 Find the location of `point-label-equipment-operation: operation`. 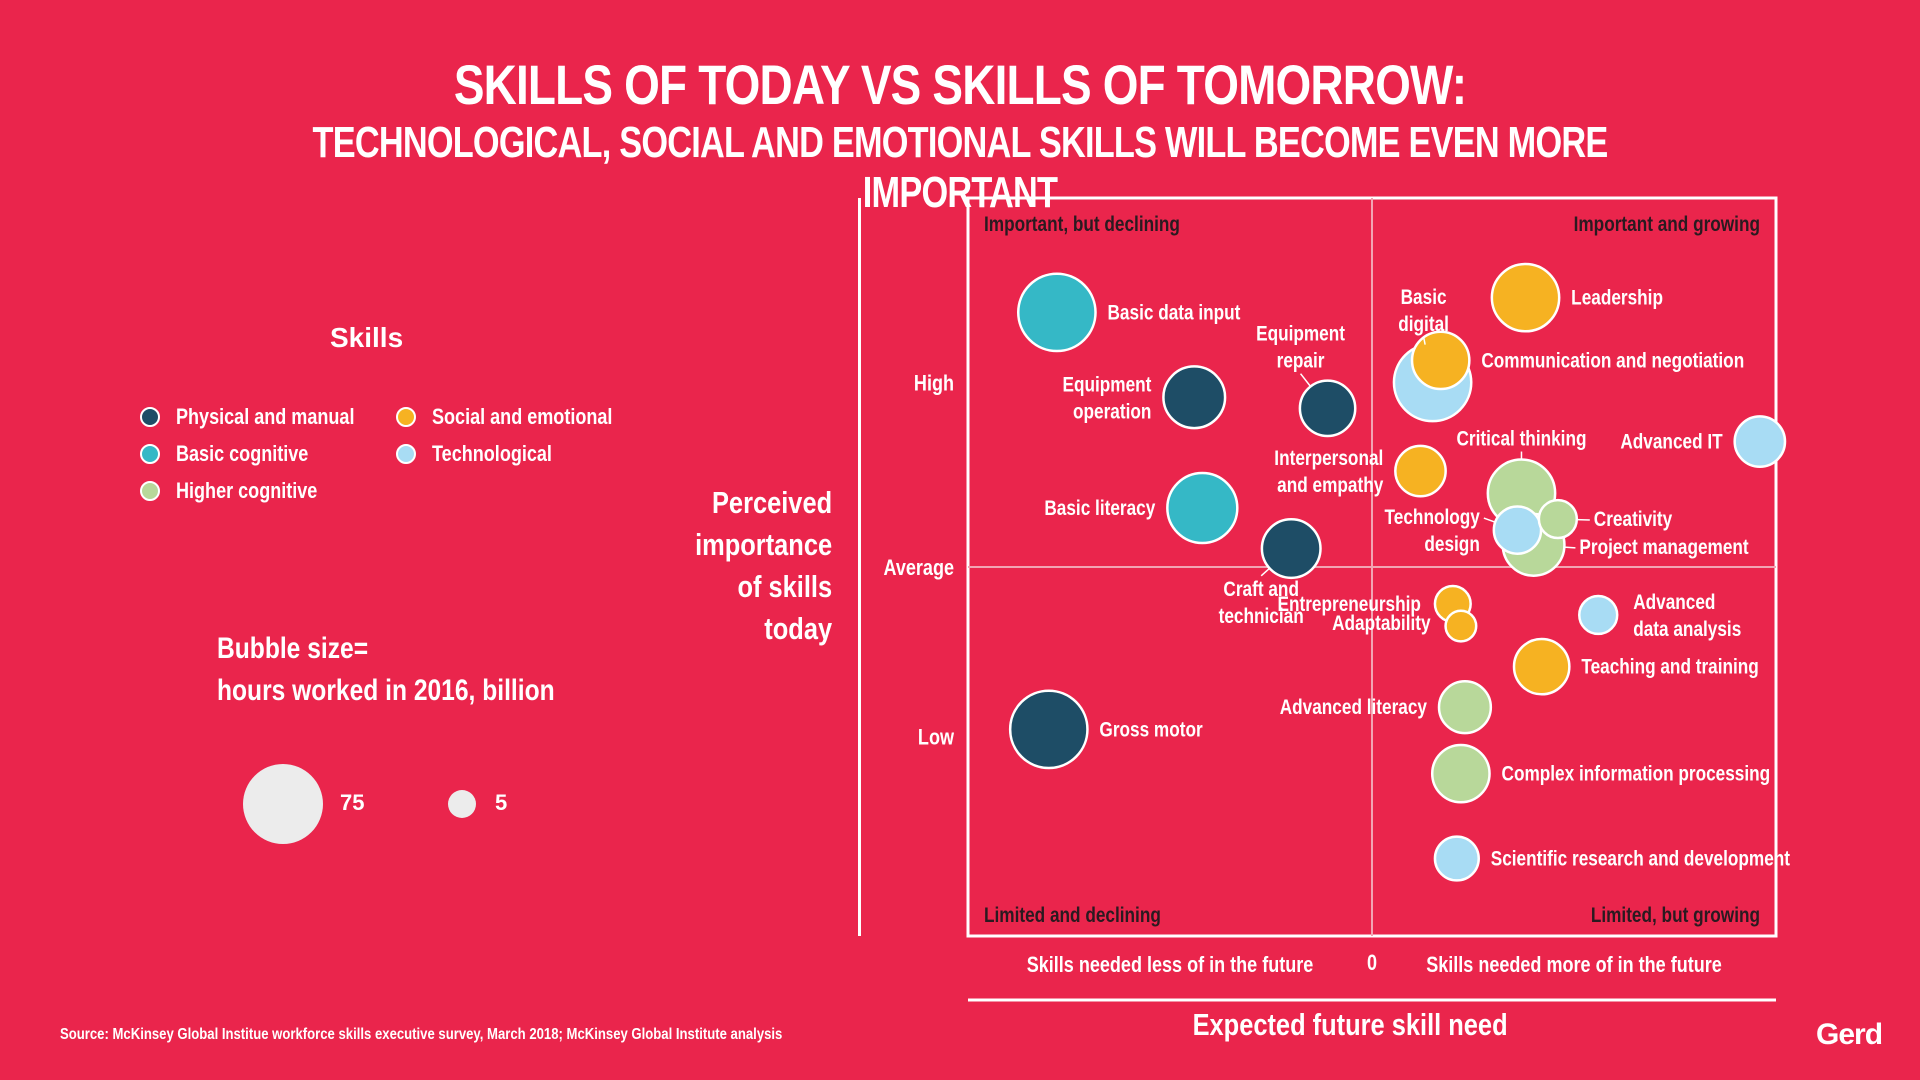

point-label-equipment-operation: operation is located at coordinates (1112, 412).